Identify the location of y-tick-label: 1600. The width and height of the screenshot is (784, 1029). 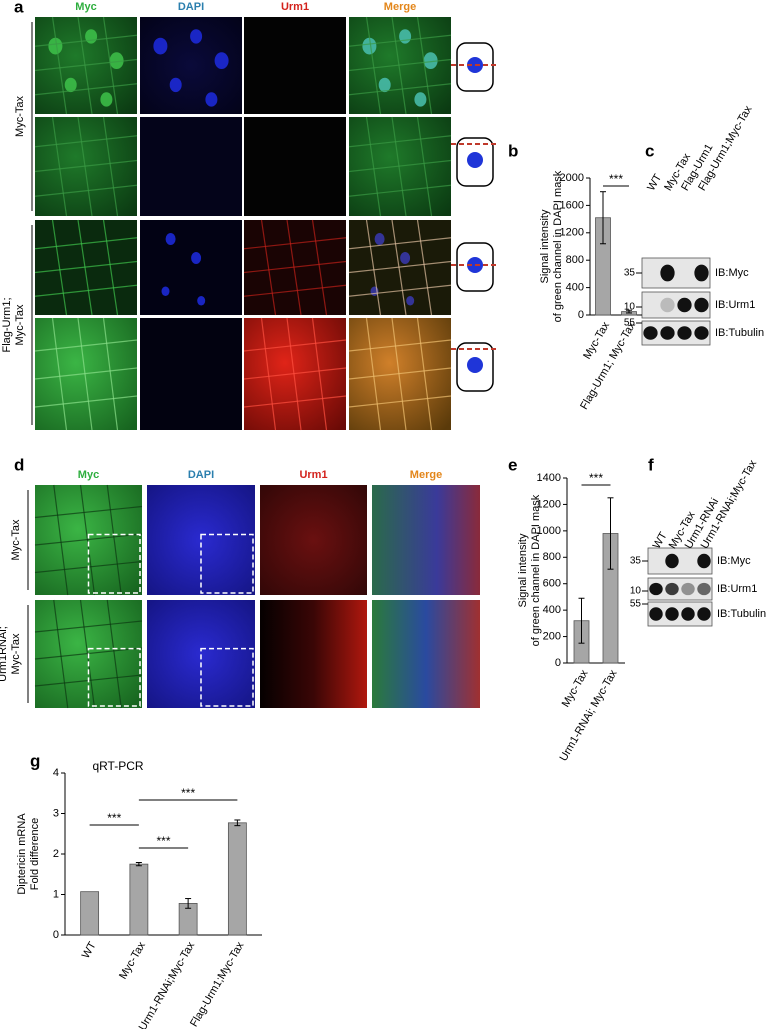
(572, 205).